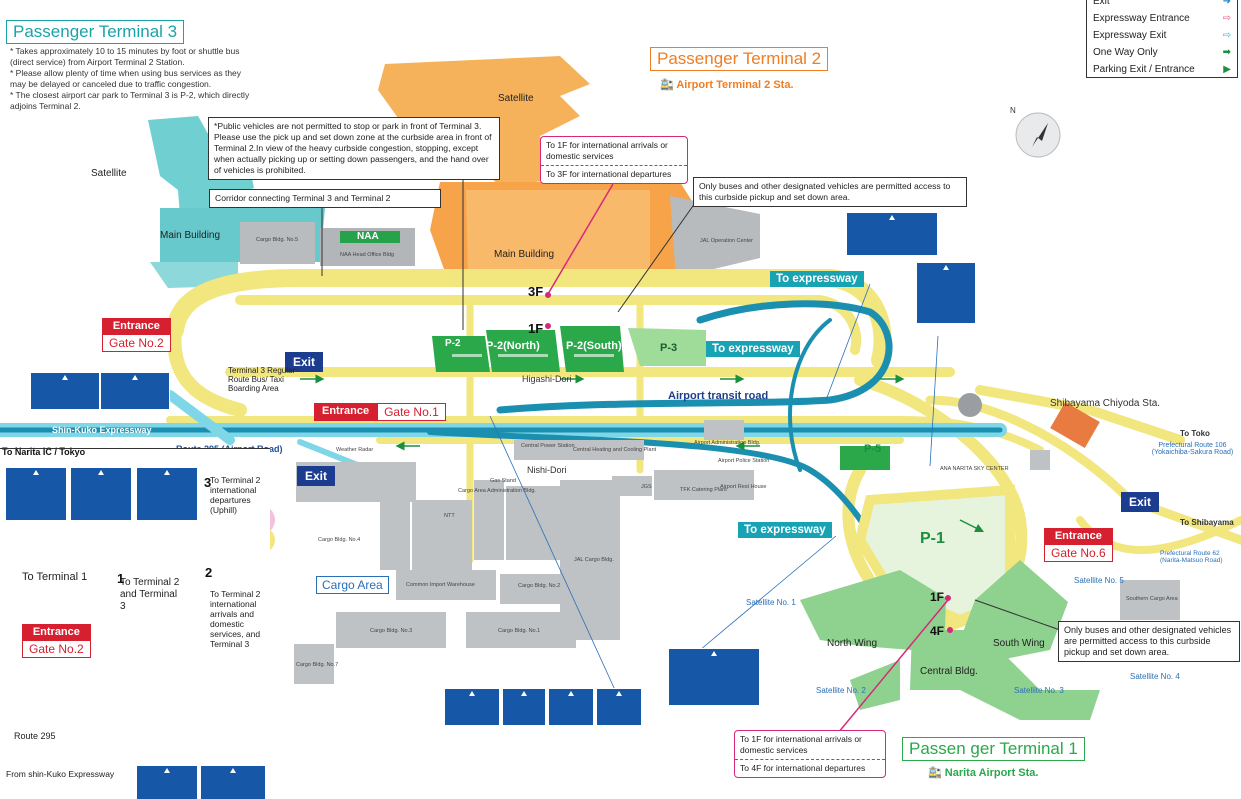 This screenshot has height=799, width=1241. What do you see at coordinates (109, 173) in the screenshot?
I see `t3-satellite-label: Satellite` at bounding box center [109, 173].